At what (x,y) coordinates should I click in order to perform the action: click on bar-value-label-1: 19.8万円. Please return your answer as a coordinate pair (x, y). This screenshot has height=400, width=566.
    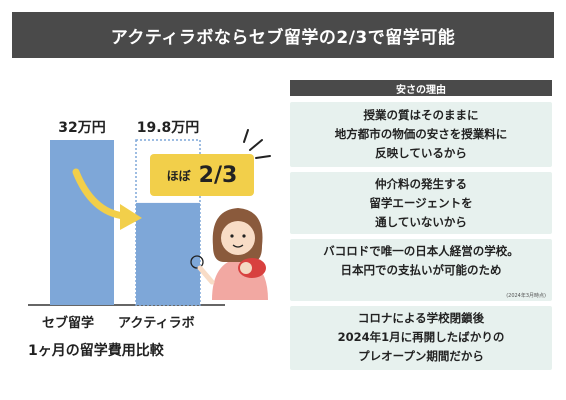
    Looking at the image, I should click on (168, 128).